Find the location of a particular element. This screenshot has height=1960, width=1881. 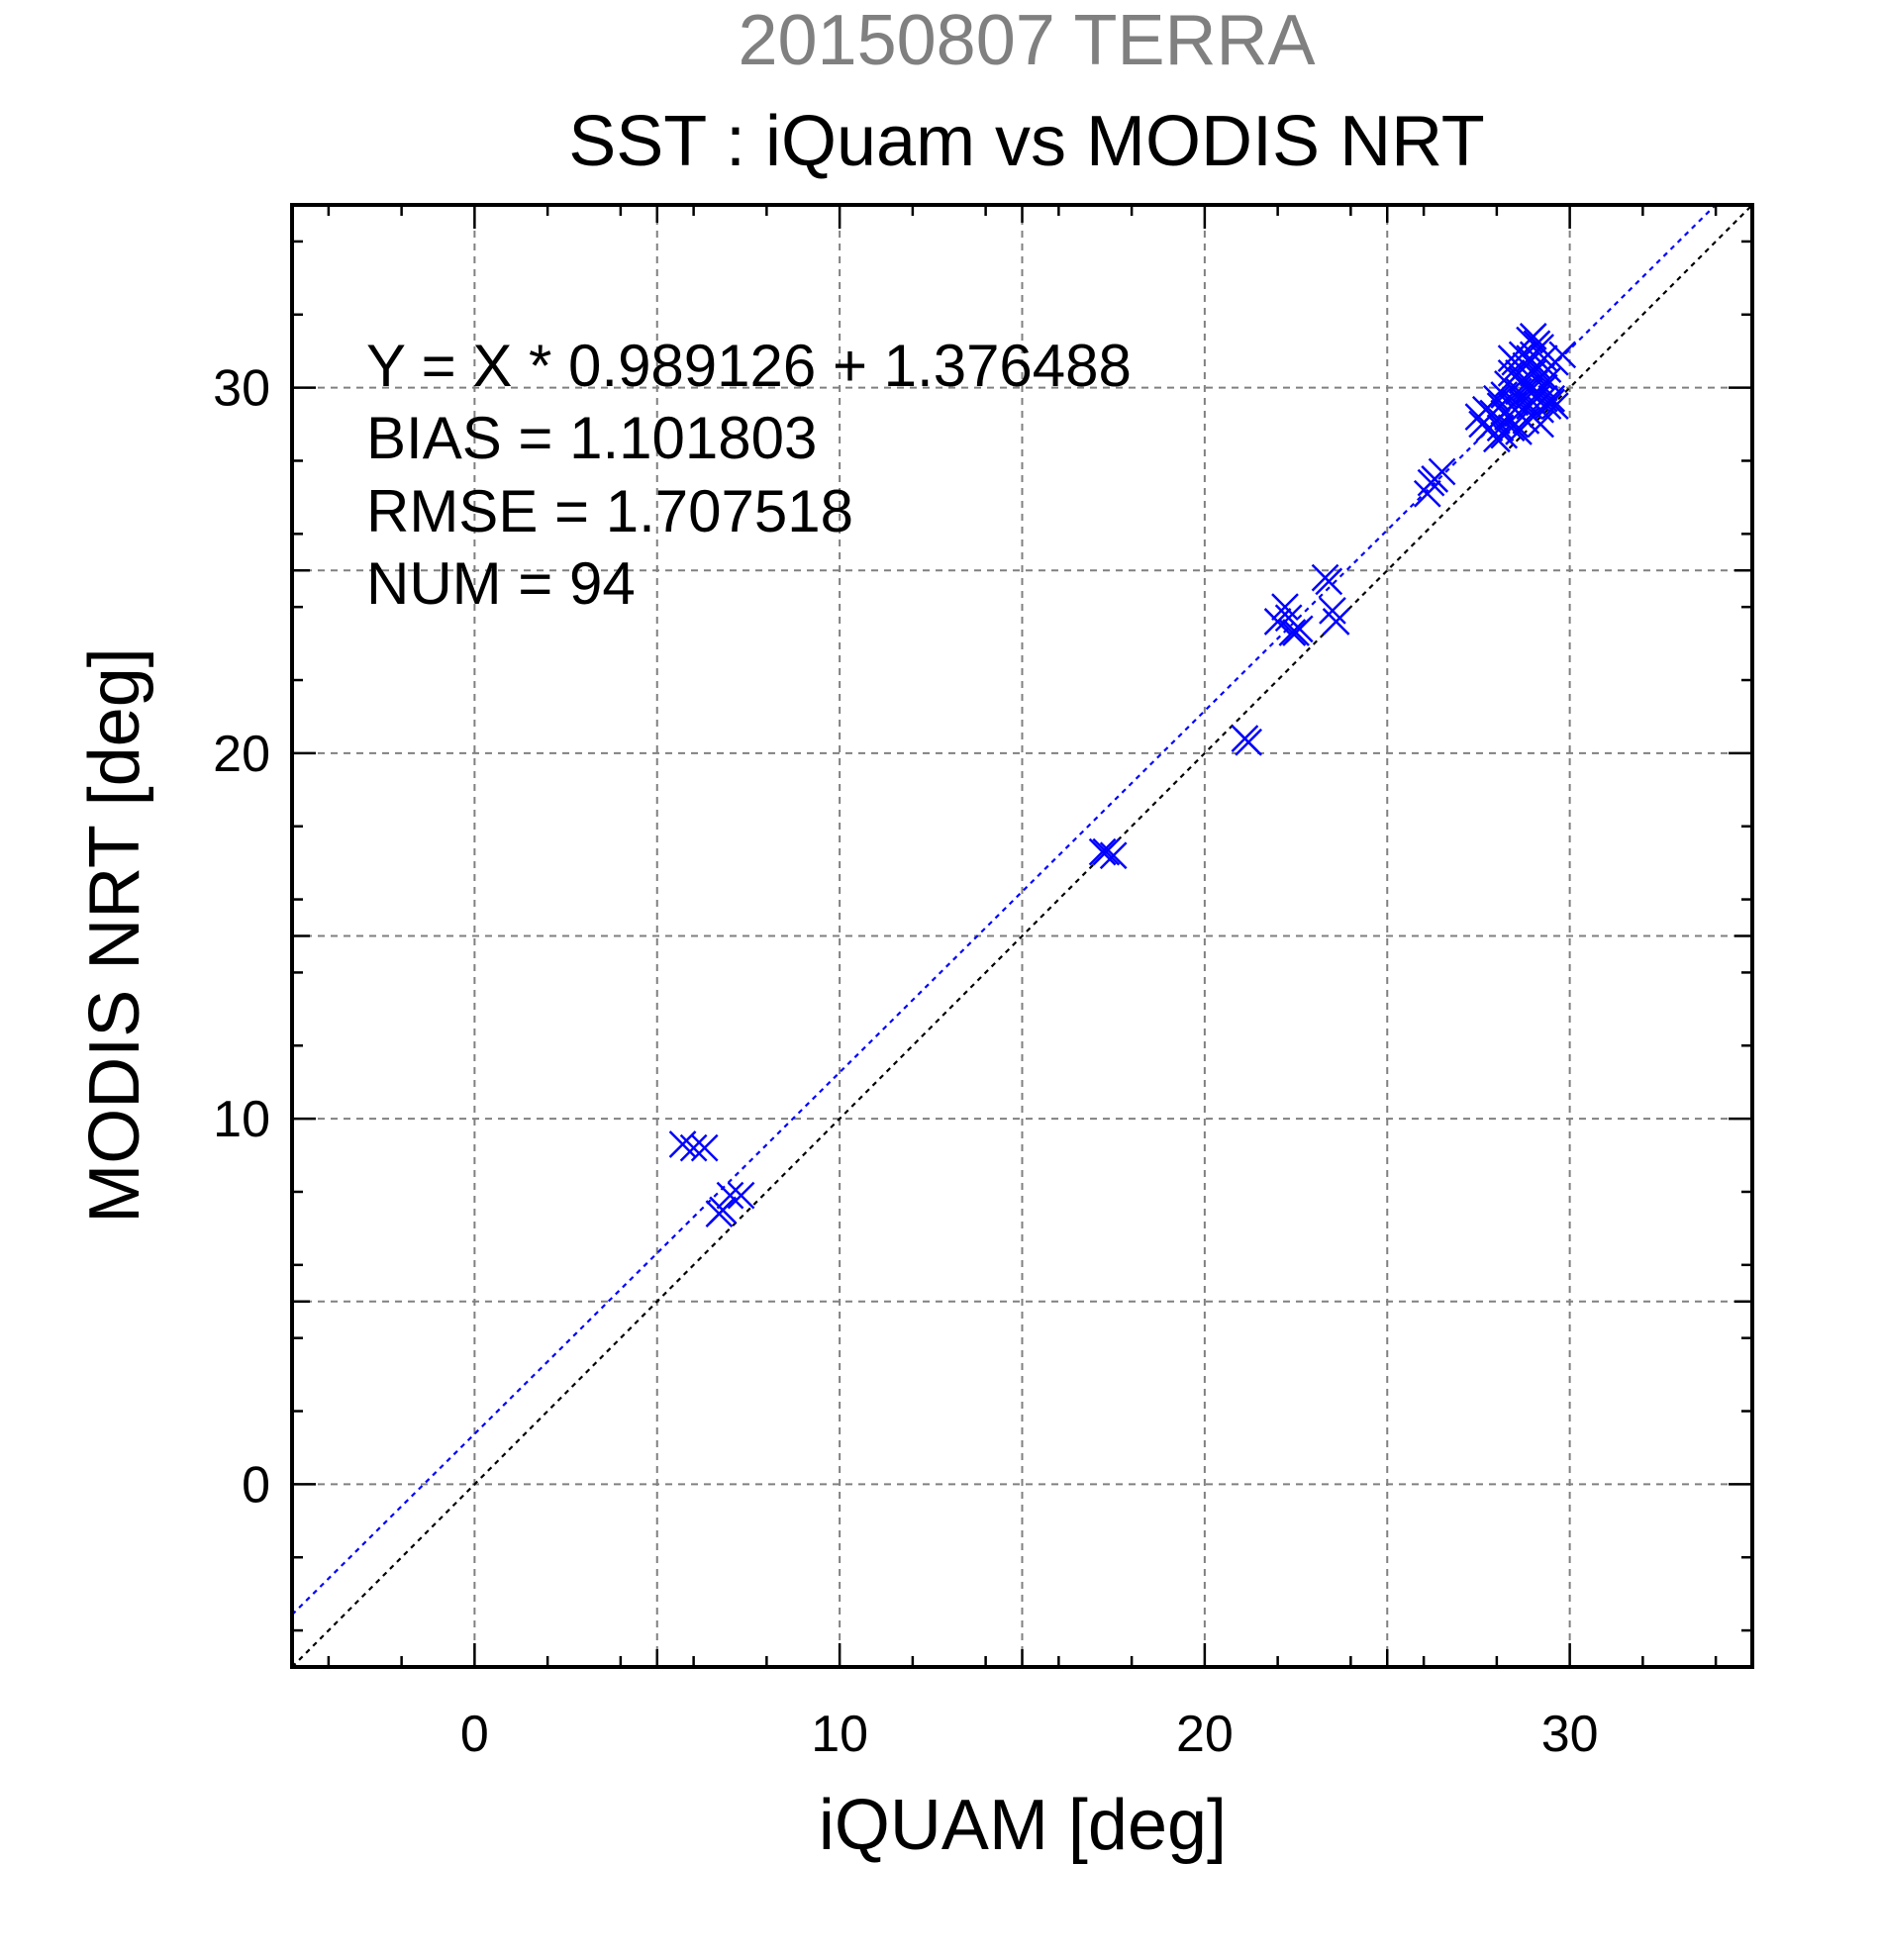

y-axis-label: MODIS NRT [deg] is located at coordinates (114, 935).